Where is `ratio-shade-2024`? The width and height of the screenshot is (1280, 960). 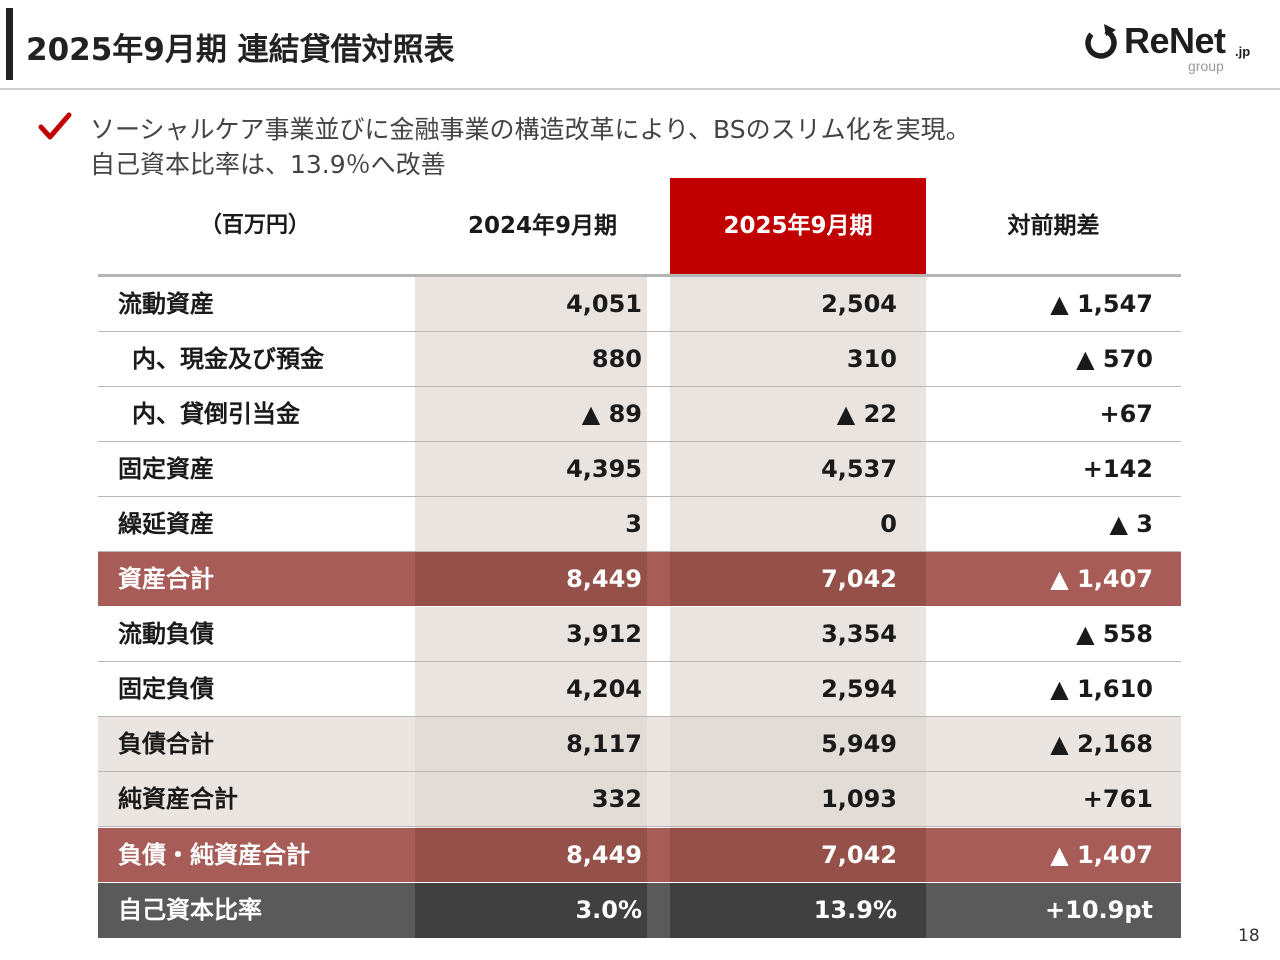
ratio-shade-2024 is located at coordinates (531, 910).